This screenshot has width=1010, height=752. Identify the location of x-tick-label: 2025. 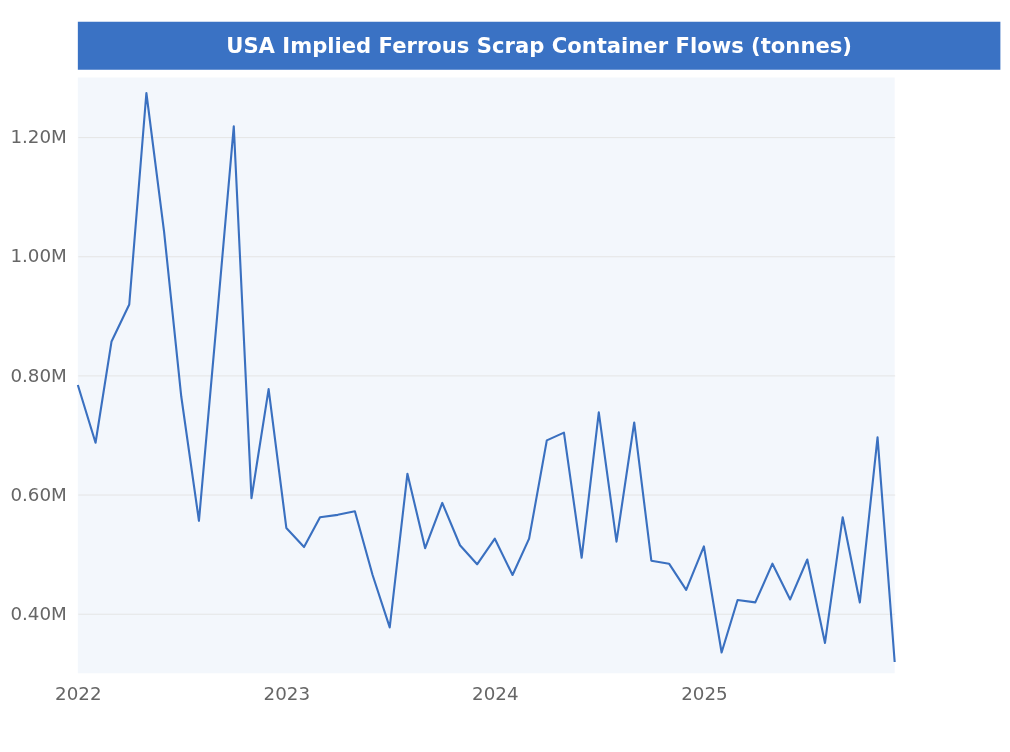
(704, 693).